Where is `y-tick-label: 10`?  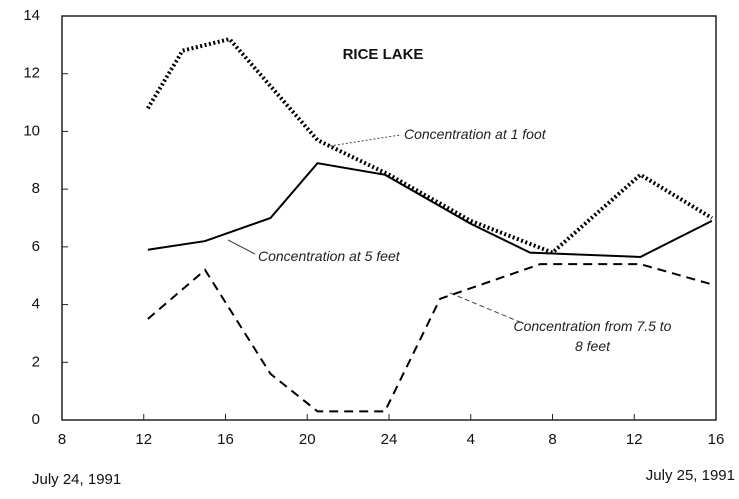
y-tick-label: 10 is located at coordinates (31, 130).